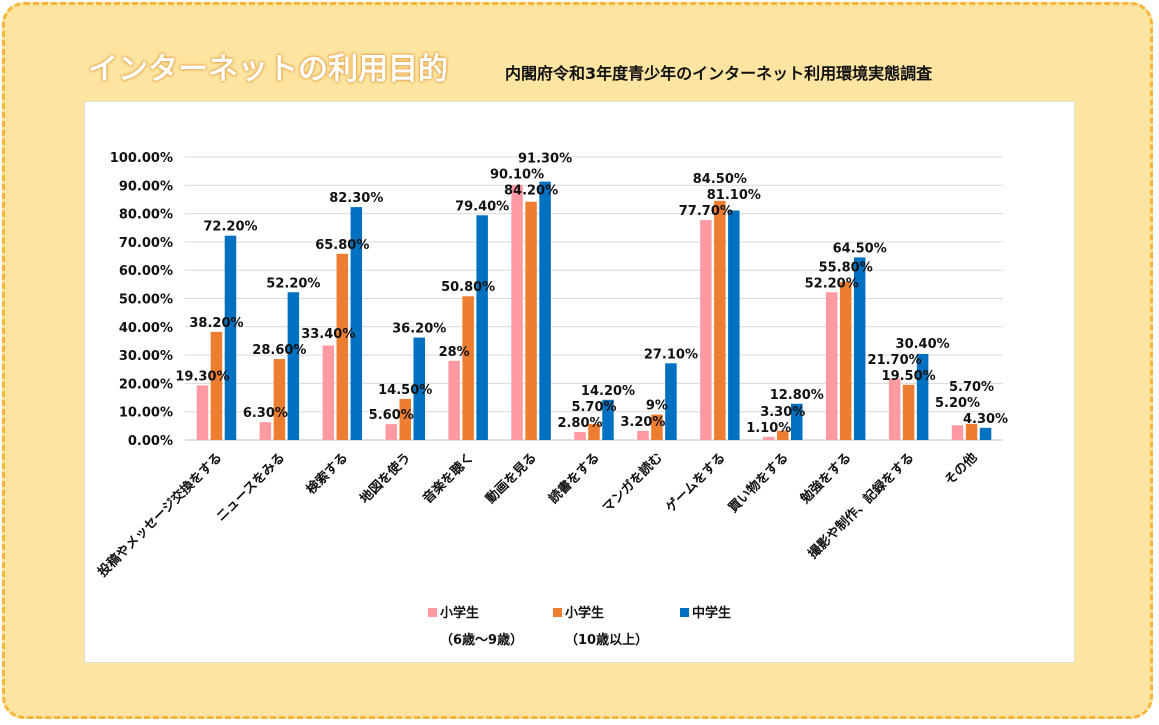  I want to click on data-label: 5.70%, so click(593, 407).